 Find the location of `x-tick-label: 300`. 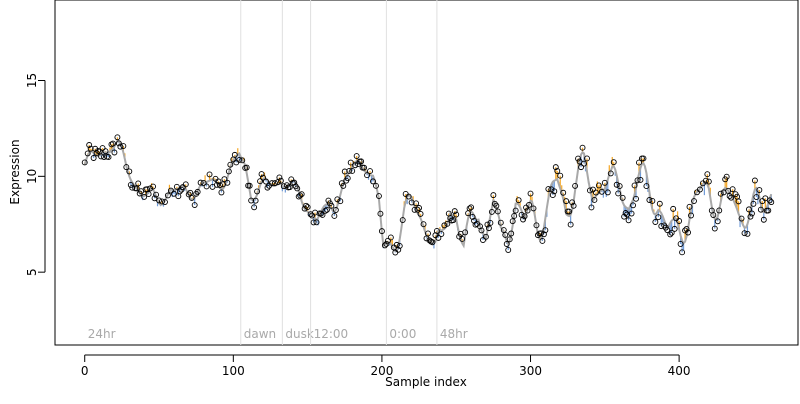

x-tick-label: 300 is located at coordinates (530, 371).